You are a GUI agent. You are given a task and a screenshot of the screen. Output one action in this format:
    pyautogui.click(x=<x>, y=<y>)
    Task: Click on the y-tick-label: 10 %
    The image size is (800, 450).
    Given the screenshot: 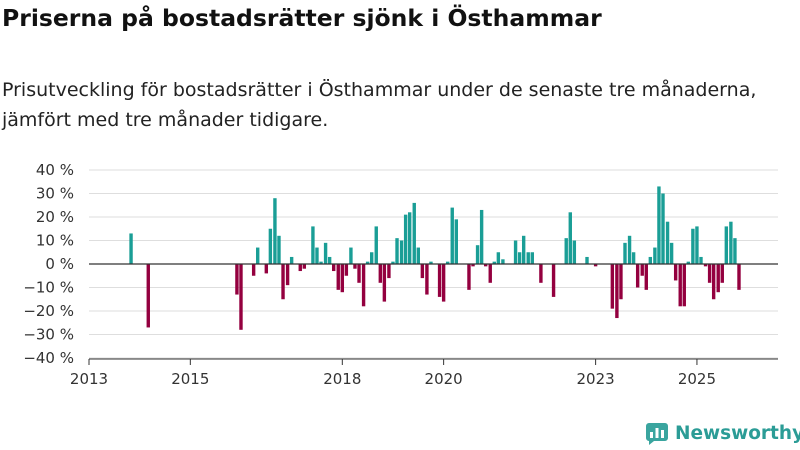 What is the action you would take?
    pyautogui.click(x=55, y=241)
    